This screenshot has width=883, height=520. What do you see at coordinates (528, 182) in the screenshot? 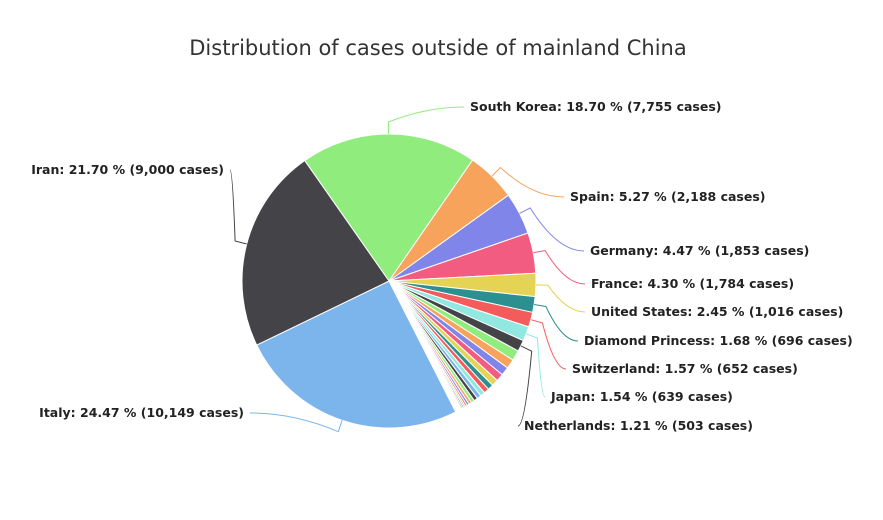
I see `connector-spain` at bounding box center [528, 182].